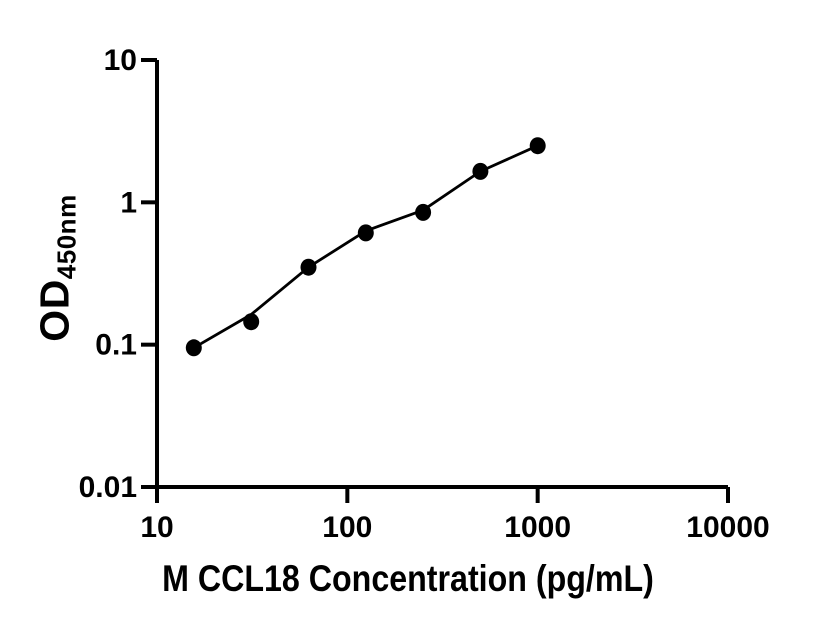 This screenshot has height=640, width=816. What do you see at coordinates (120, 60) in the screenshot?
I see `y-tick-label: 10` at bounding box center [120, 60].